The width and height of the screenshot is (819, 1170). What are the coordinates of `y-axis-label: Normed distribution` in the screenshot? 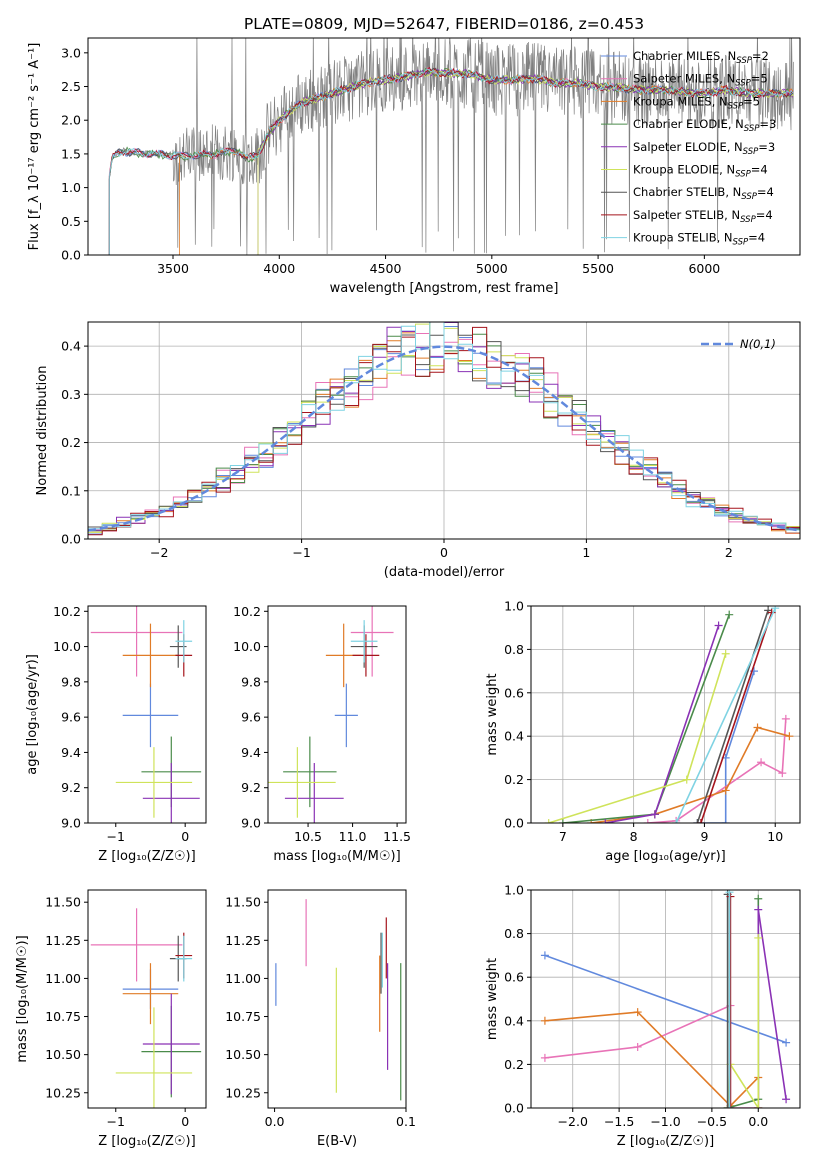 It's located at (42, 431).